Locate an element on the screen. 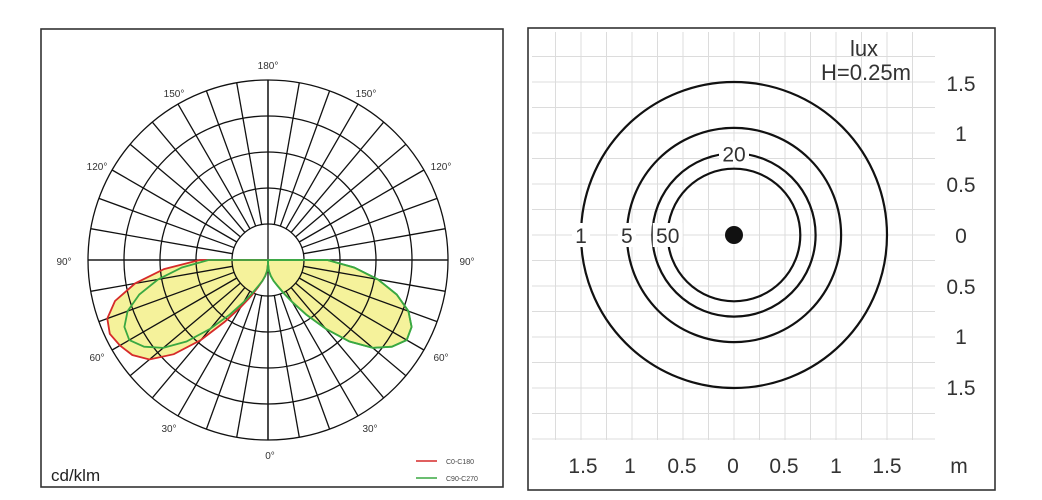 Image resolution: width=1042 pixels, height=500 pixels. polar-unit-label: cd/klm is located at coordinates (75, 475).